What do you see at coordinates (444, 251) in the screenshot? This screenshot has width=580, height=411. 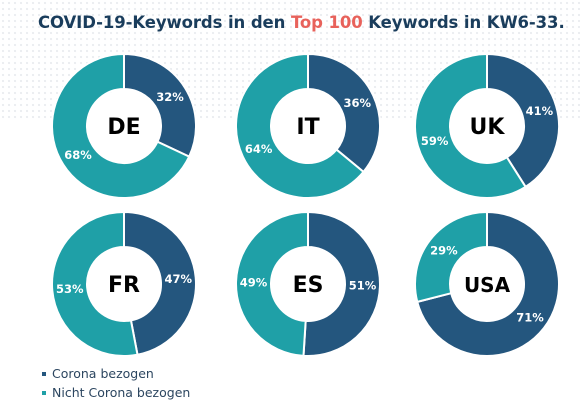 I see `value-label-usa-nicht-corona: 29%` at bounding box center [444, 251].